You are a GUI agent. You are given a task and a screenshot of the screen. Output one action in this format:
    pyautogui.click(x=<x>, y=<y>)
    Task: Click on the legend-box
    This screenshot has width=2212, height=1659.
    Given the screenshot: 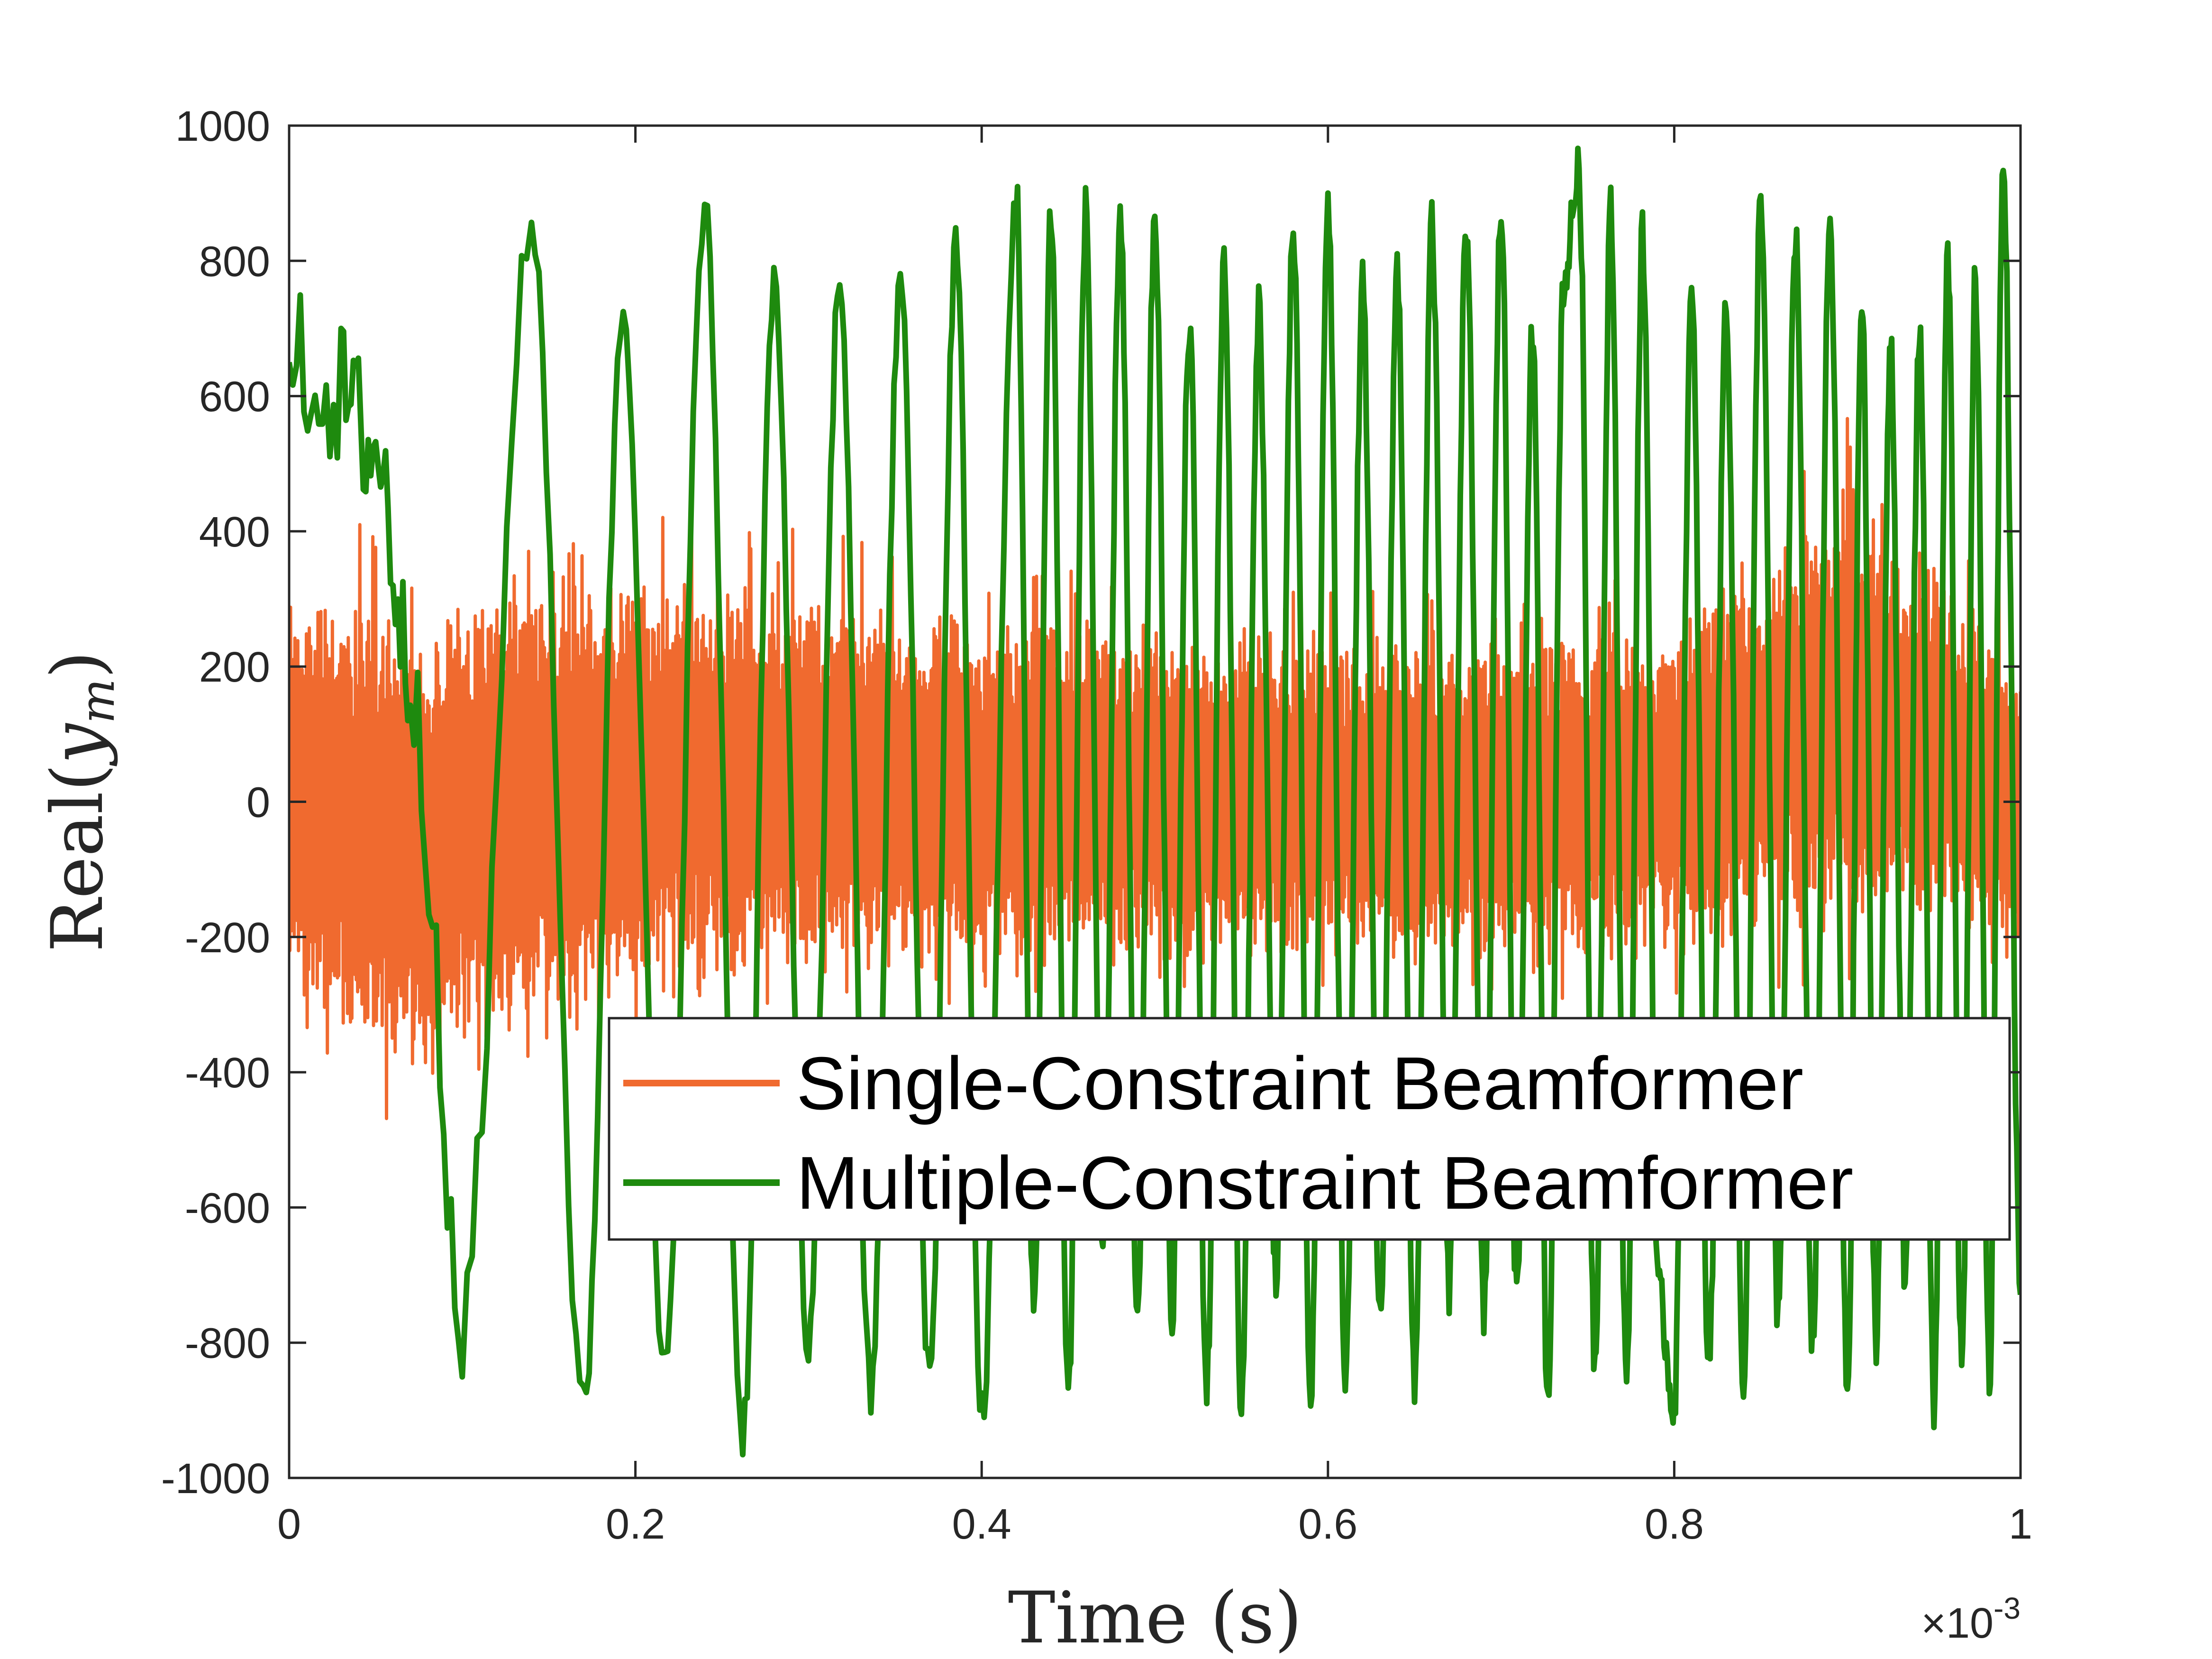 What is the action you would take?
    pyautogui.click(x=1309, y=1129)
    